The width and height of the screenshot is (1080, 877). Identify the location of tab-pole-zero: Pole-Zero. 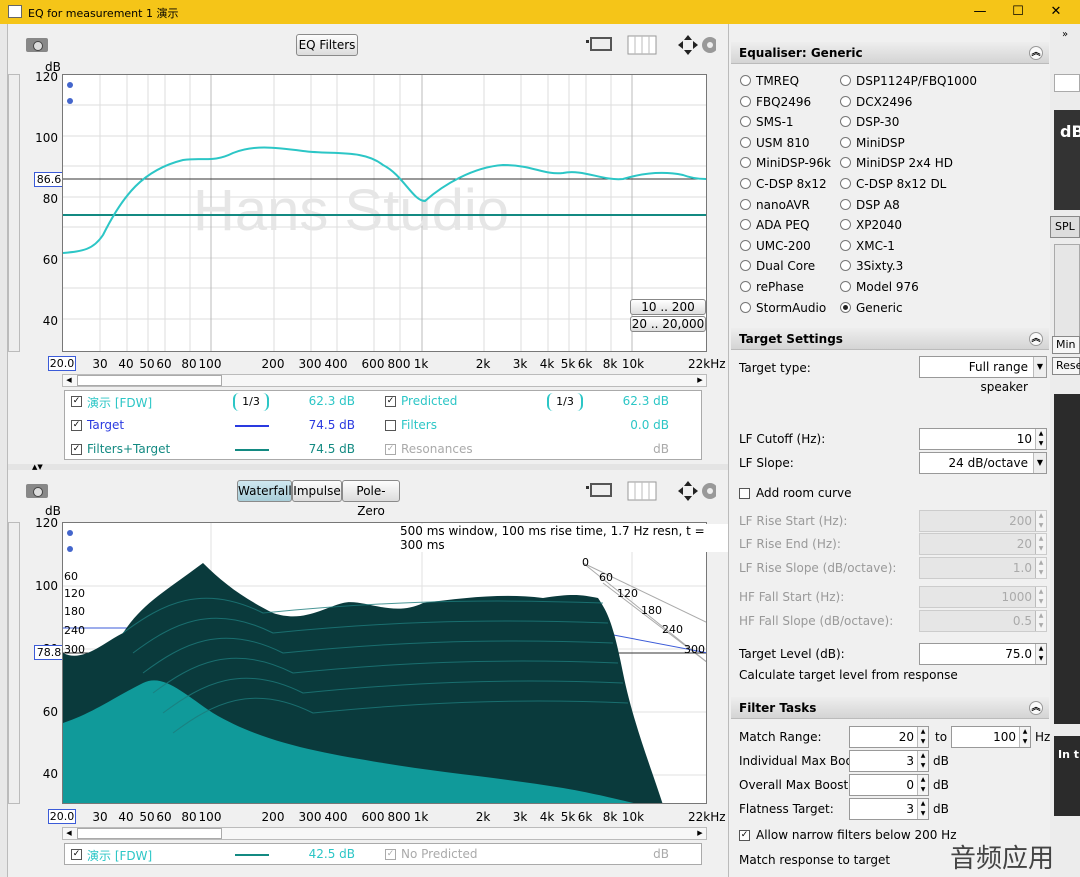
(371, 499).